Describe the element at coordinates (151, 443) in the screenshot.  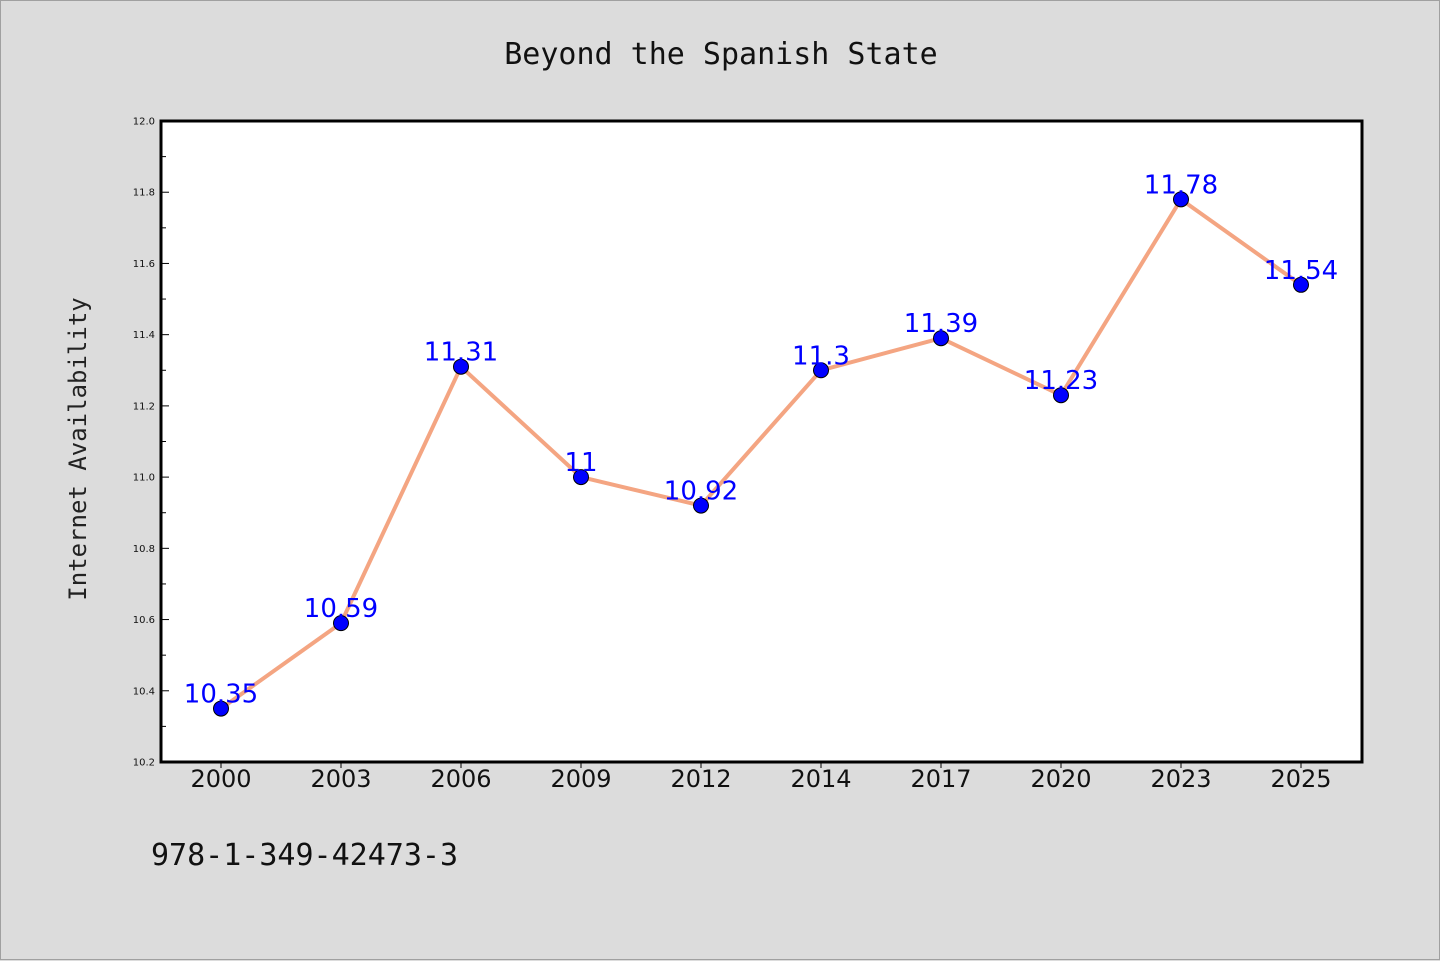
I see `y-axis: 10.2 10.4 10.6 10.8 11.0 11.2 11.4 11.6 11.8 12.0` at that location.